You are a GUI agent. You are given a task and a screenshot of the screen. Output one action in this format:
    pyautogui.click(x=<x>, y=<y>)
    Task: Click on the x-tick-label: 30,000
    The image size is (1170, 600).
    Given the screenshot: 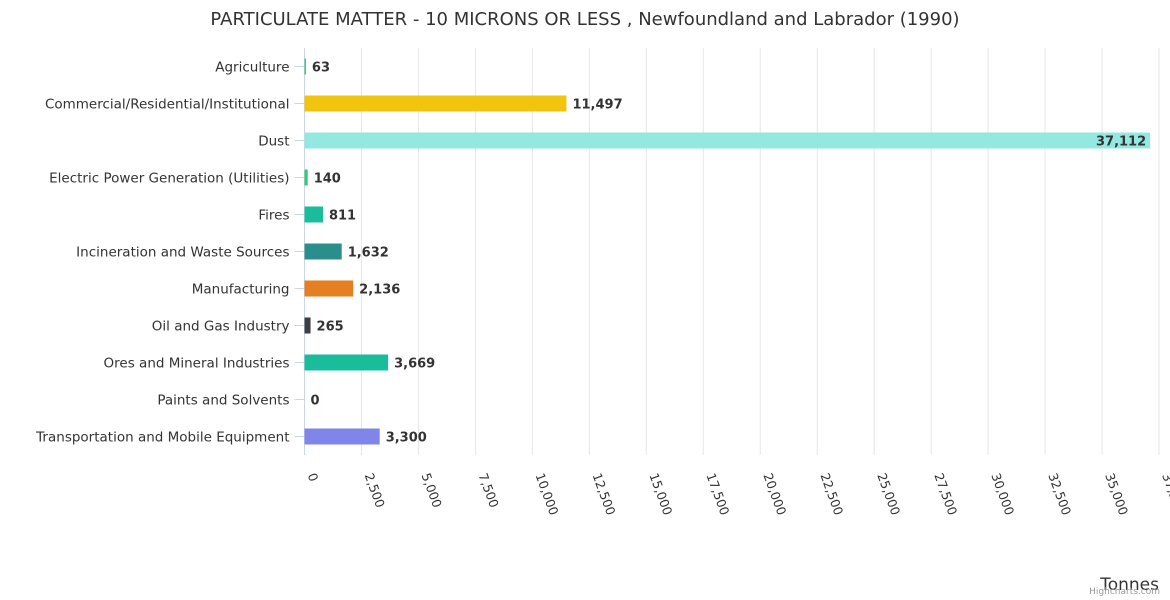 What is the action you would take?
    pyautogui.click(x=1002, y=494)
    